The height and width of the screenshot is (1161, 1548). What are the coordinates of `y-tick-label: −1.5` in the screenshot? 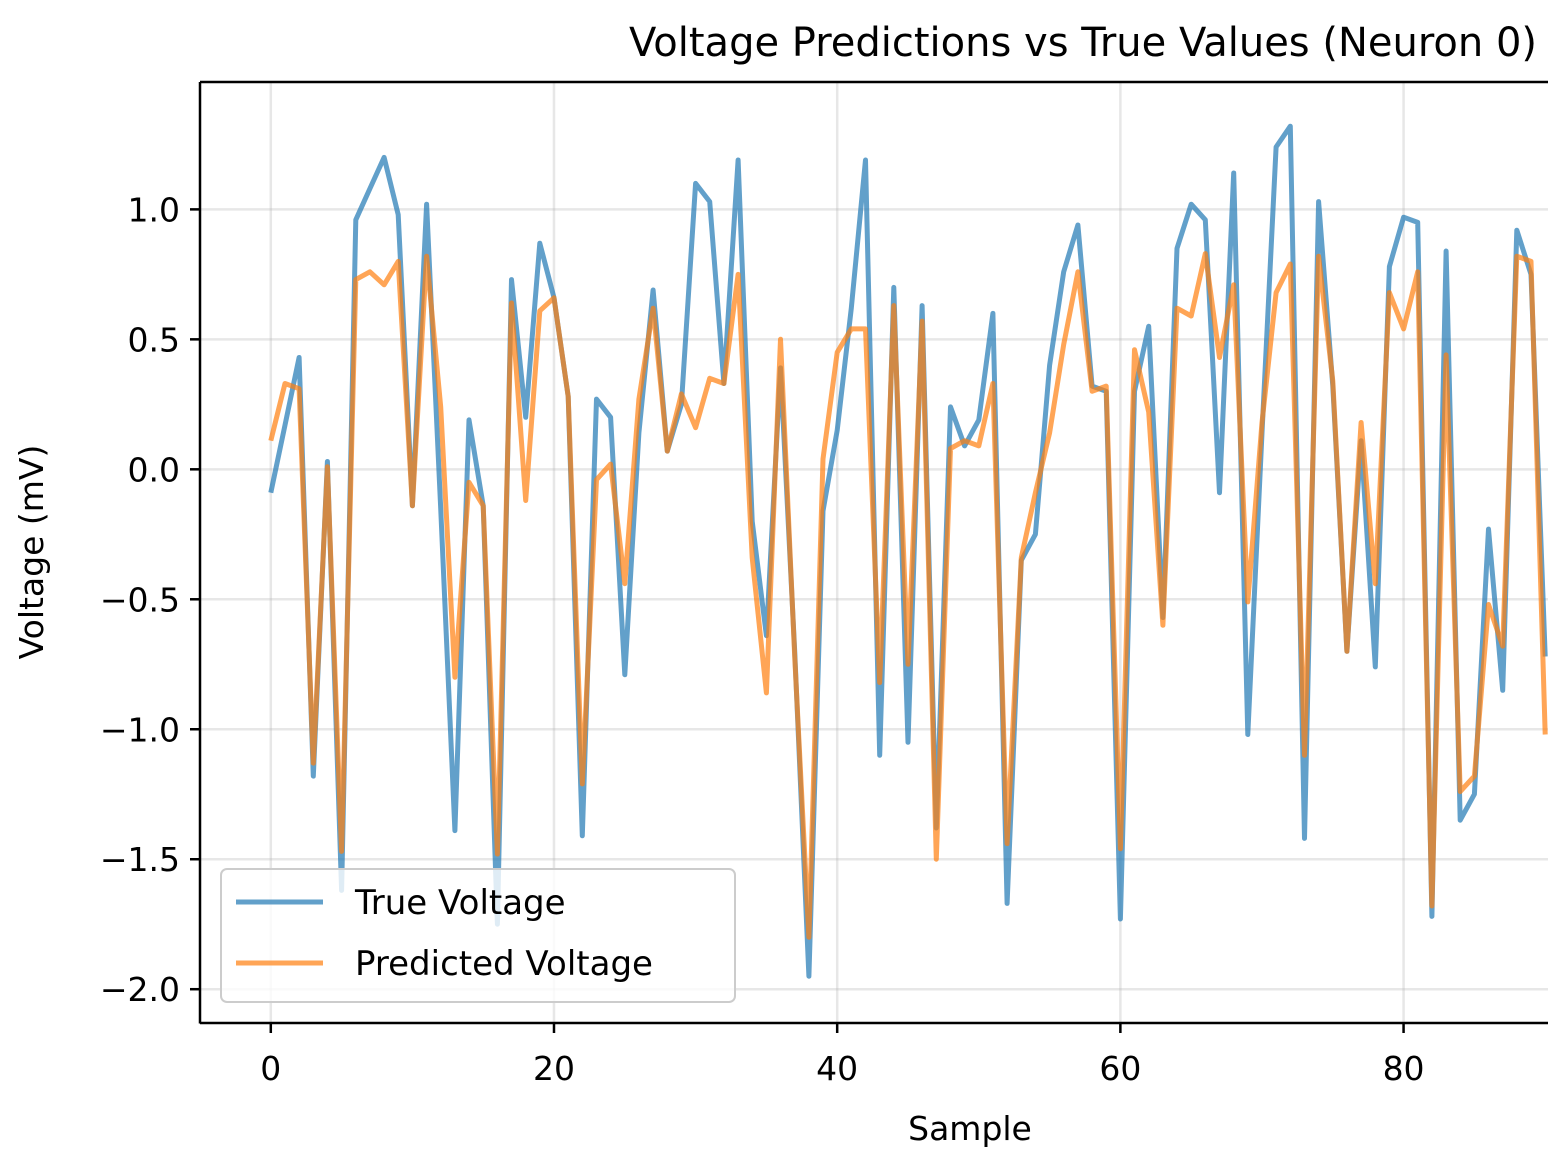 It's located at (140, 859).